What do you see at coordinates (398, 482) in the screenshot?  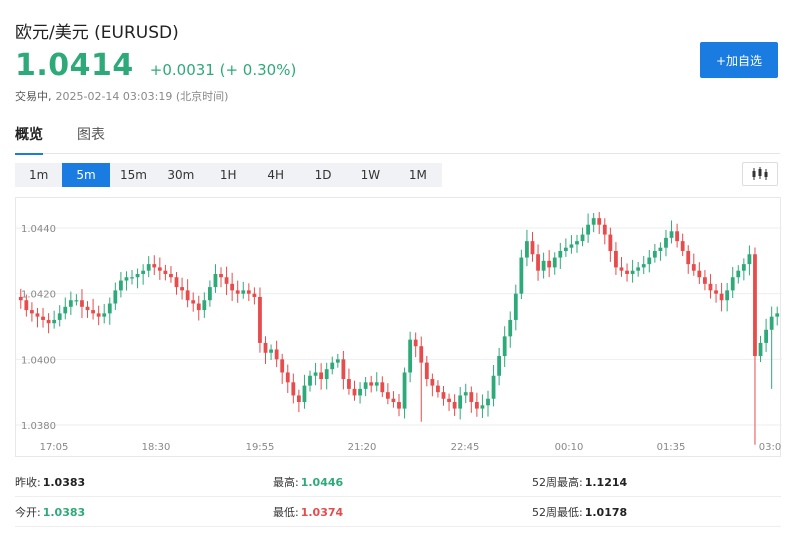 I see `stats-row: 昨收: 1.0383 最高: 1.0446 52周最高: 1.1214` at bounding box center [398, 482].